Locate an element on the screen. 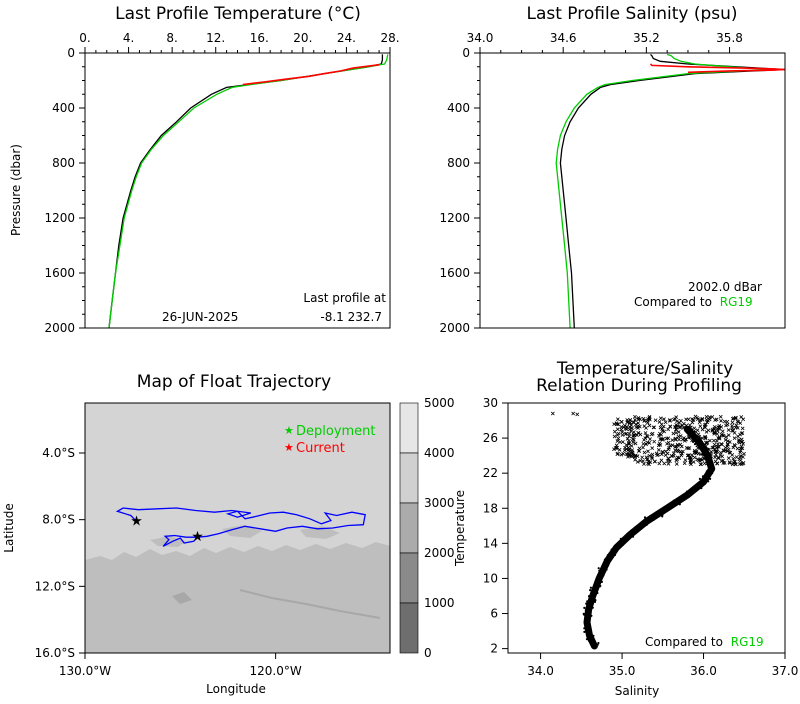 The height and width of the screenshot is (704, 800). ts-y-tick-label-5: 22 is located at coordinates (490, 473).